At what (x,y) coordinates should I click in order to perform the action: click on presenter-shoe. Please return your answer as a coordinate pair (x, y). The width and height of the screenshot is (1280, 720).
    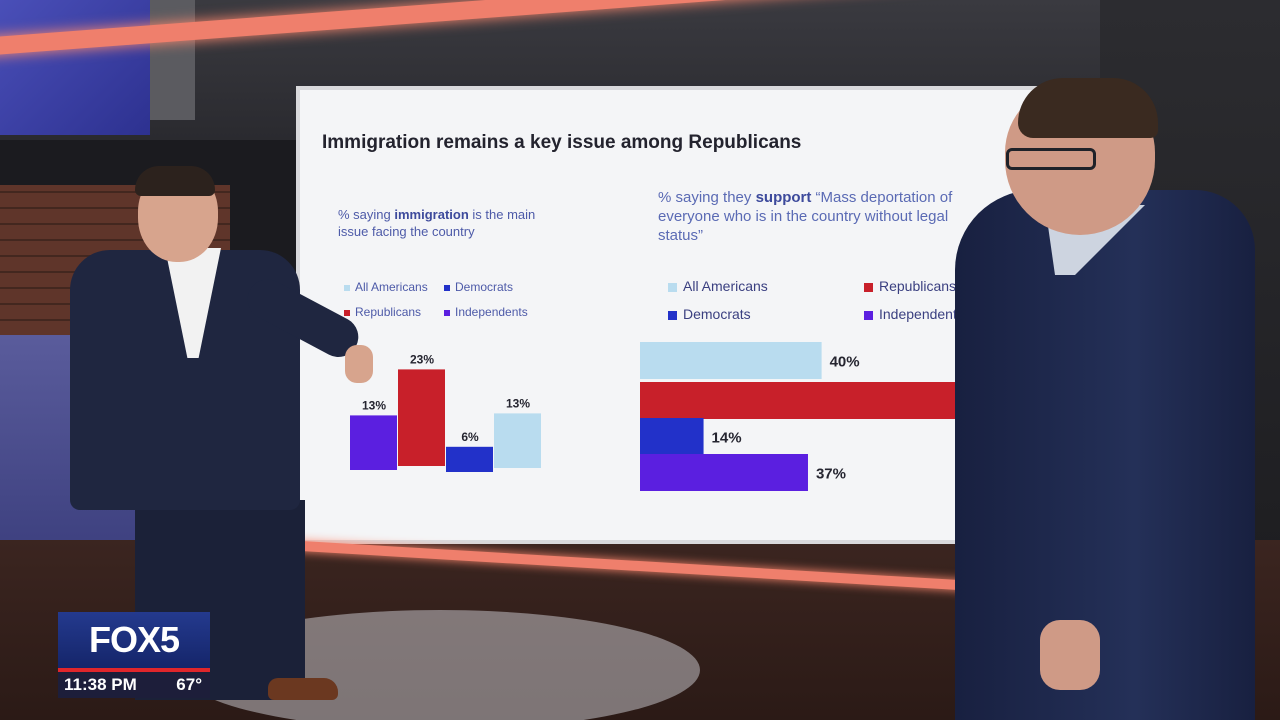
    Looking at the image, I should click on (303, 689).